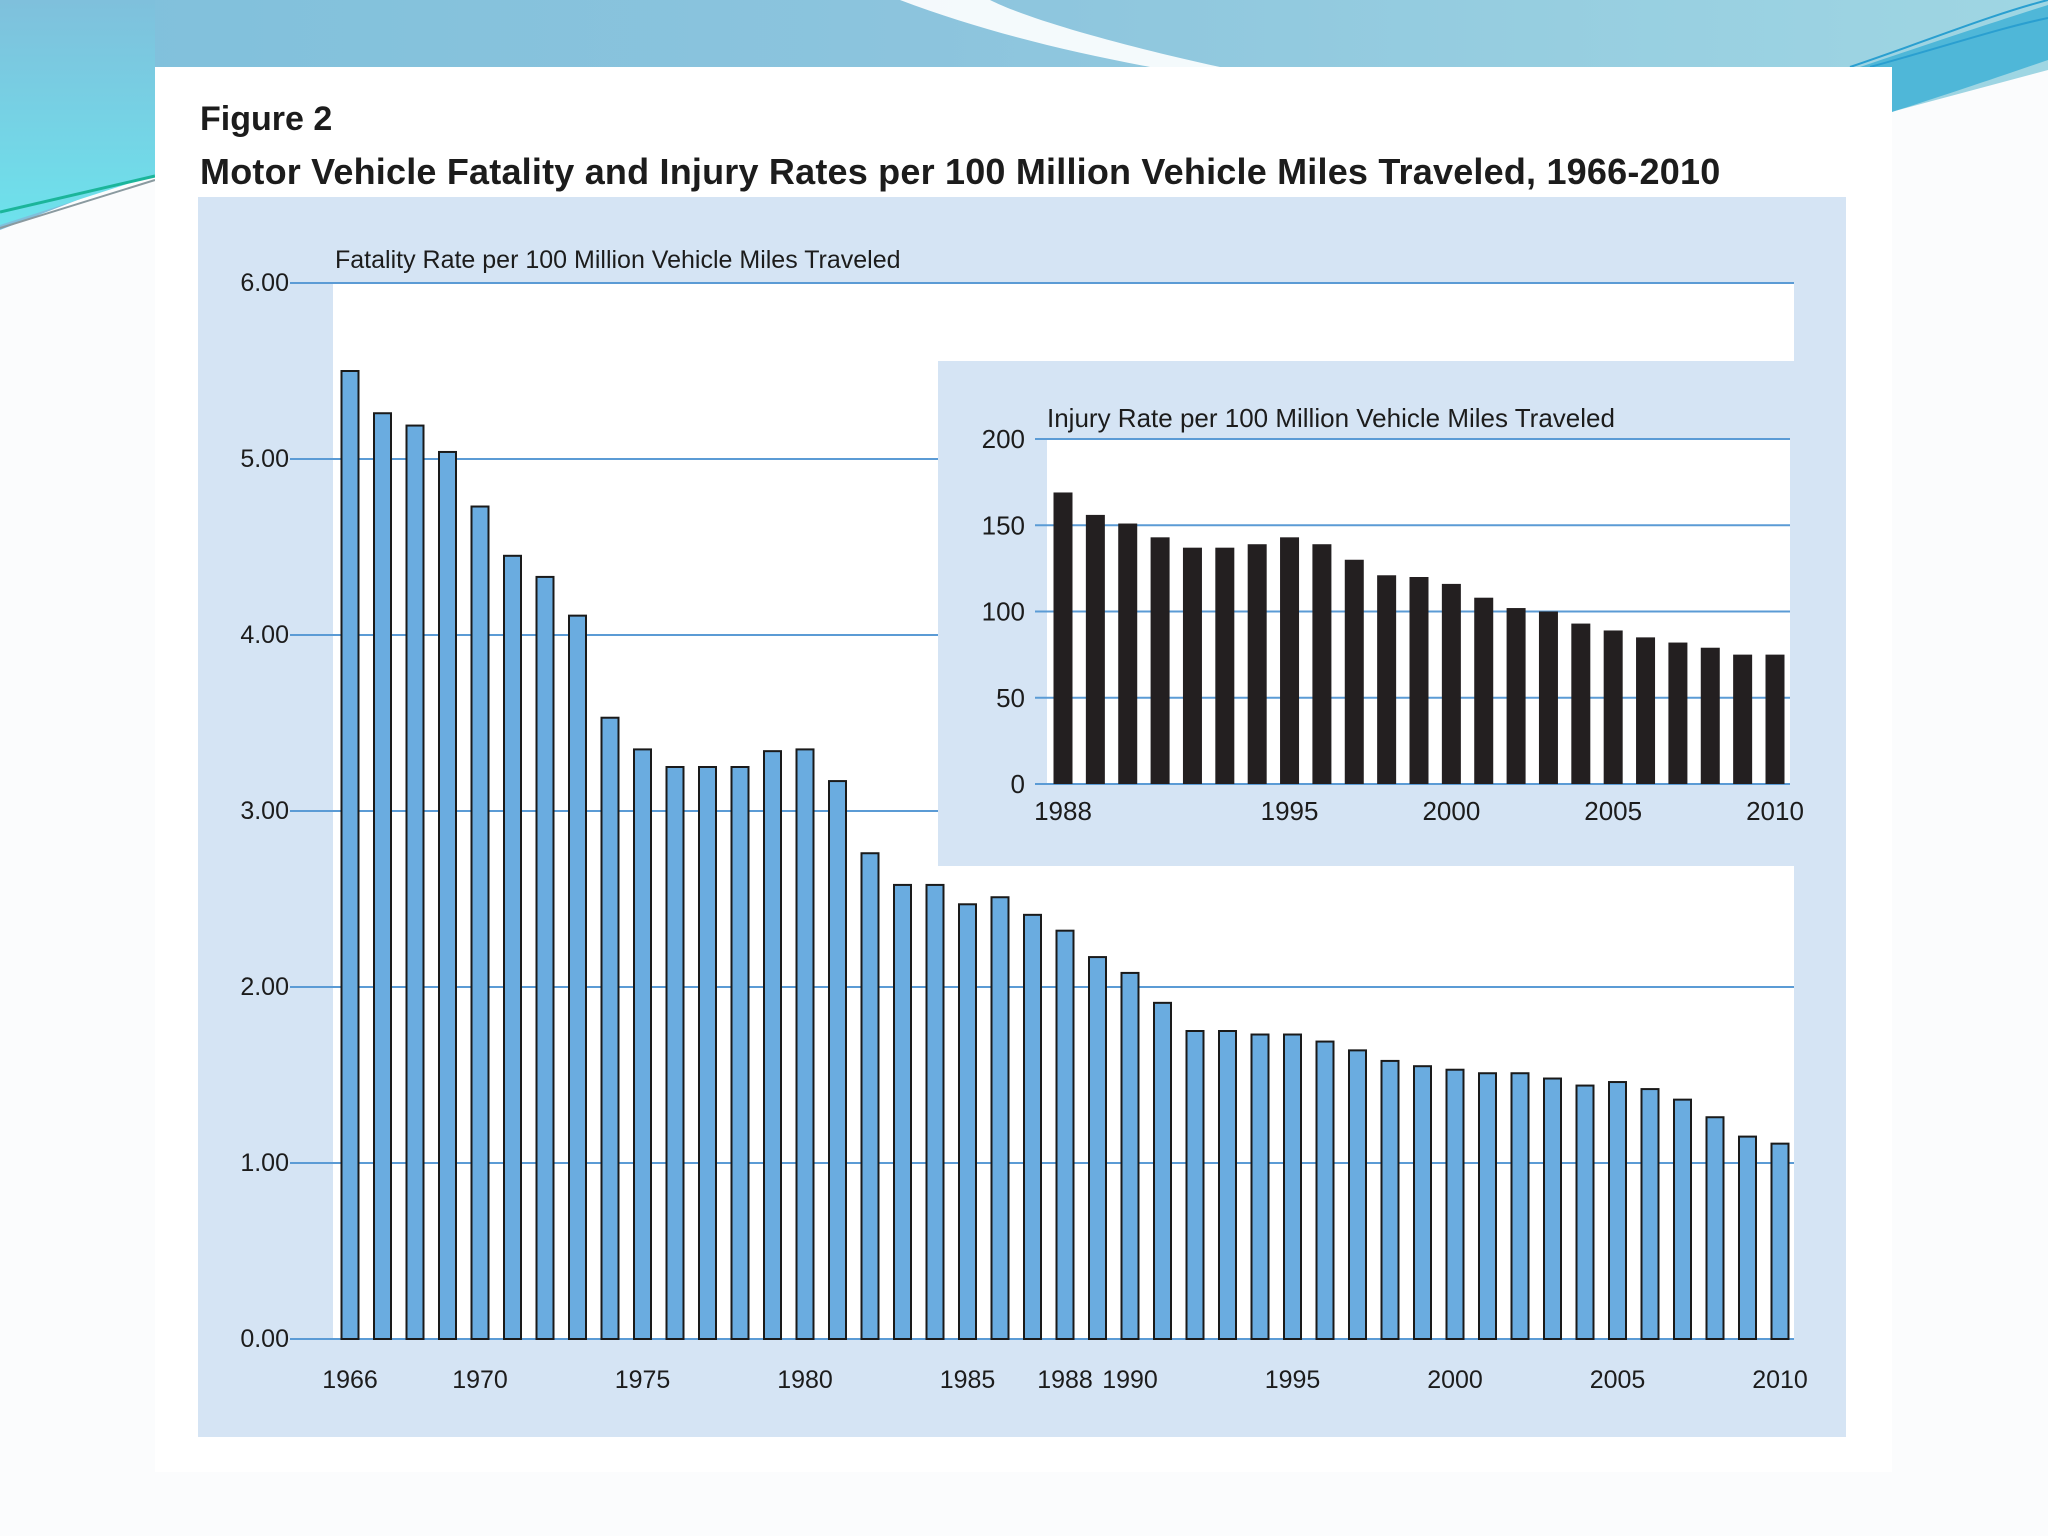  I want to click on injury-bar-2008, so click(1710, 715).